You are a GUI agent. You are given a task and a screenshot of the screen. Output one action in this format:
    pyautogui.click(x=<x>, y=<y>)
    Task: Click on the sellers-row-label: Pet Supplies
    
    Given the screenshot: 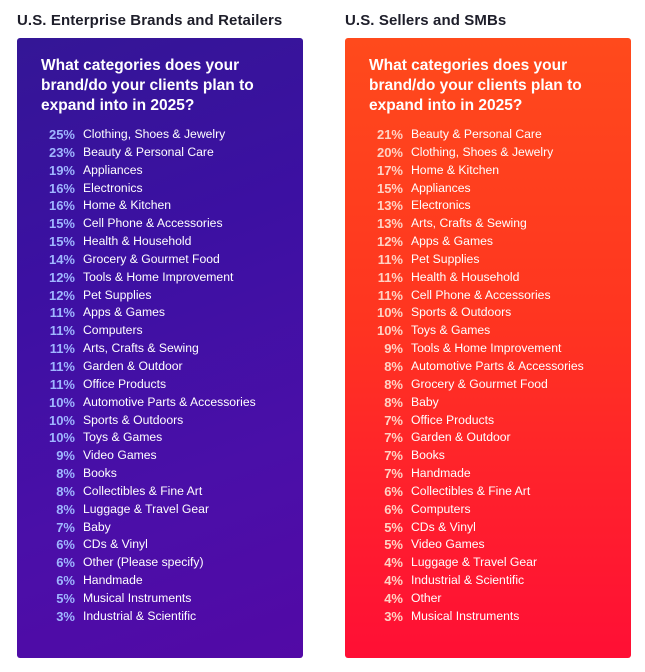 What is the action you would take?
    pyautogui.click(x=445, y=258)
    